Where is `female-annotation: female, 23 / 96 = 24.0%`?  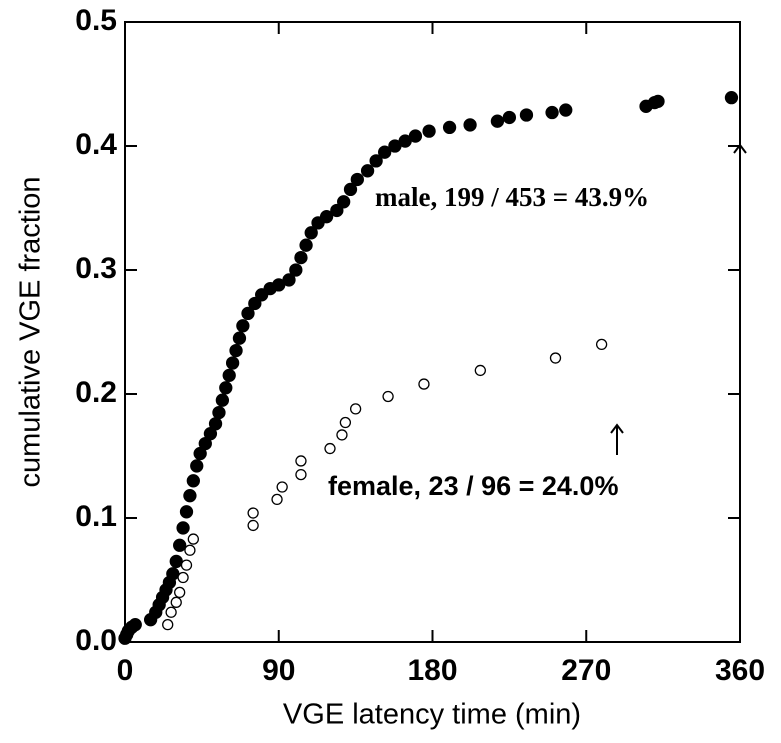 female-annotation: female, 23 / 96 = 24.0% is located at coordinates (473, 486).